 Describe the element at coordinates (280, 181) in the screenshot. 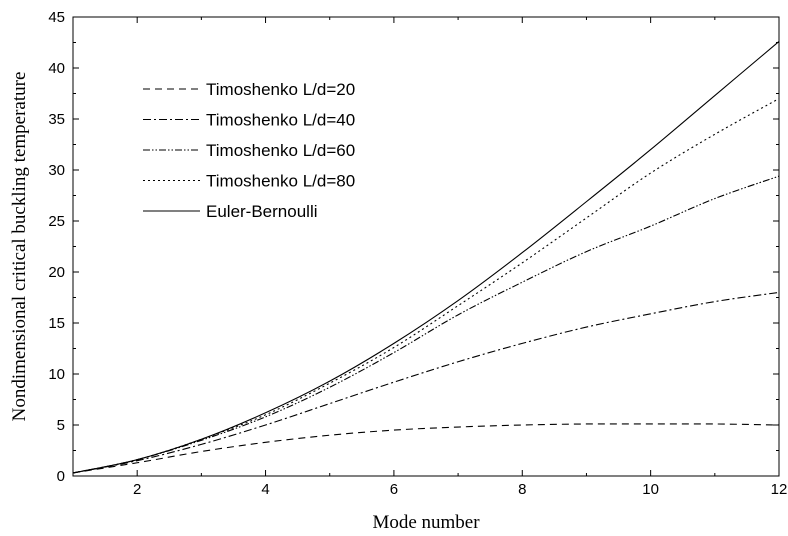

I see `legend-label-4: Timoshenko L/d=80` at that location.